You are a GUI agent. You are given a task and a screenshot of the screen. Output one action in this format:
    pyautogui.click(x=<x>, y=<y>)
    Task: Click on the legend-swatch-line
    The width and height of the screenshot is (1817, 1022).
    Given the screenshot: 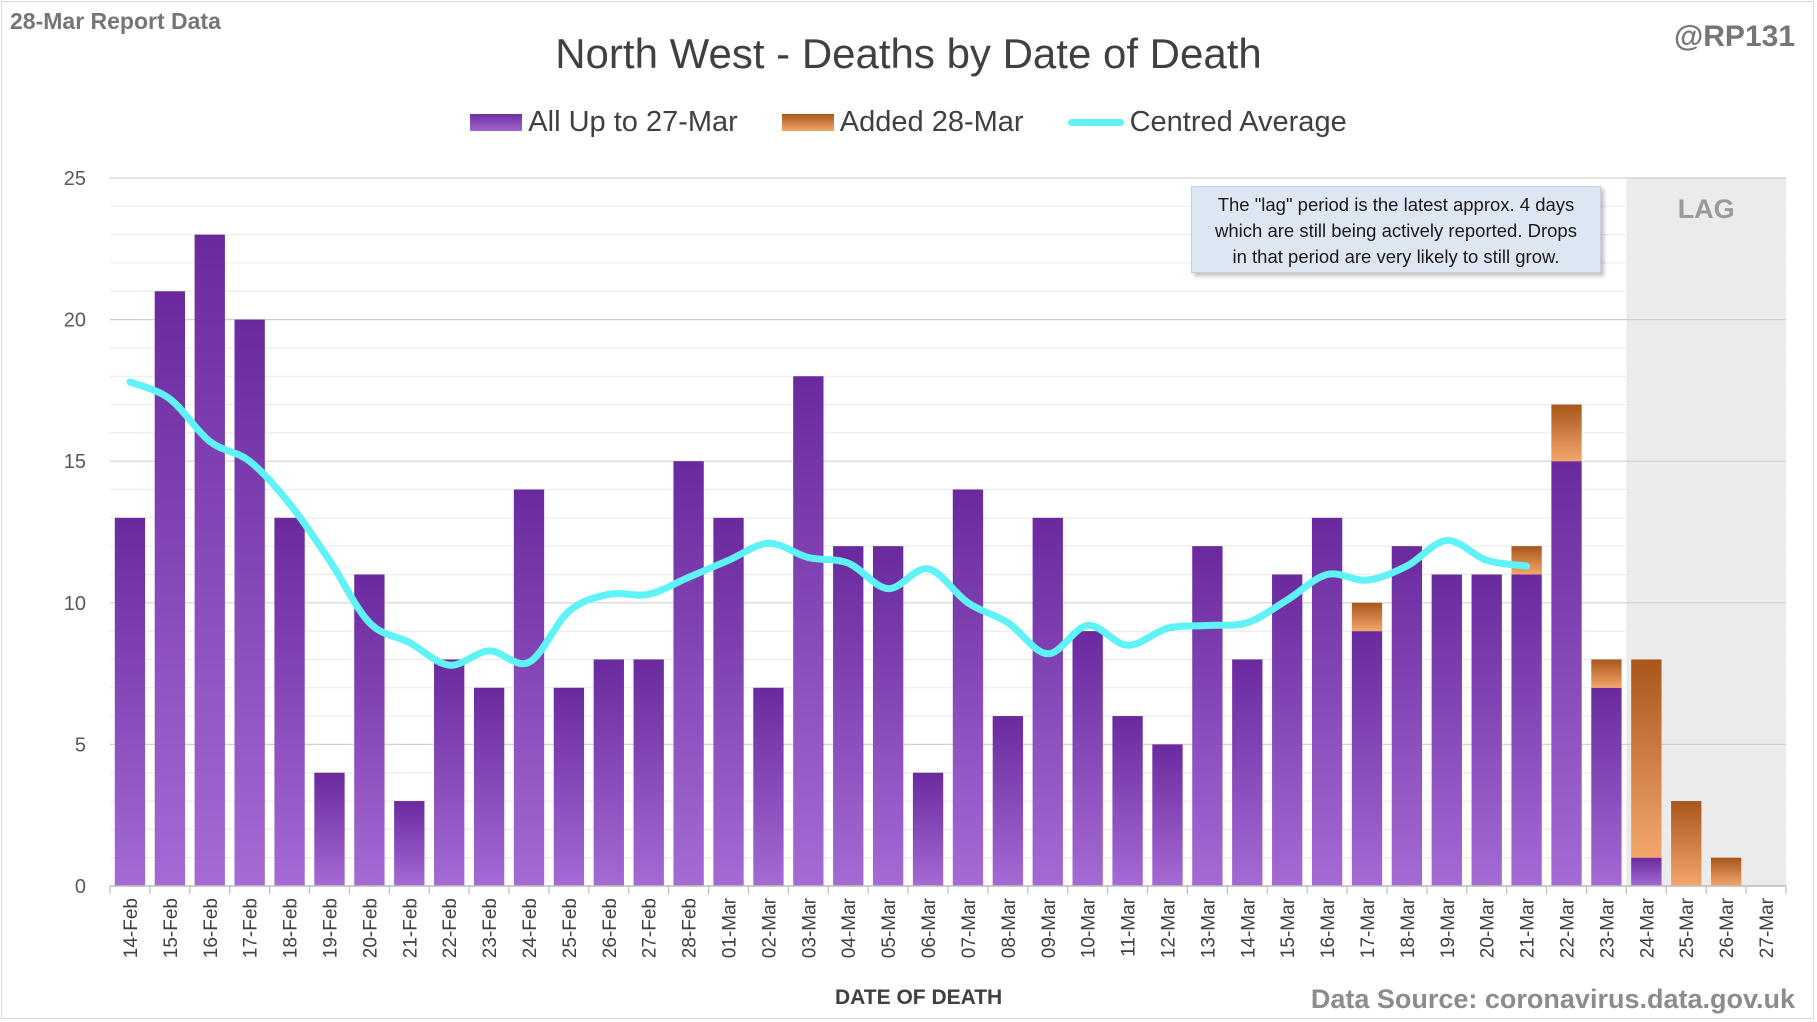 What is the action you would take?
    pyautogui.click(x=1095, y=122)
    